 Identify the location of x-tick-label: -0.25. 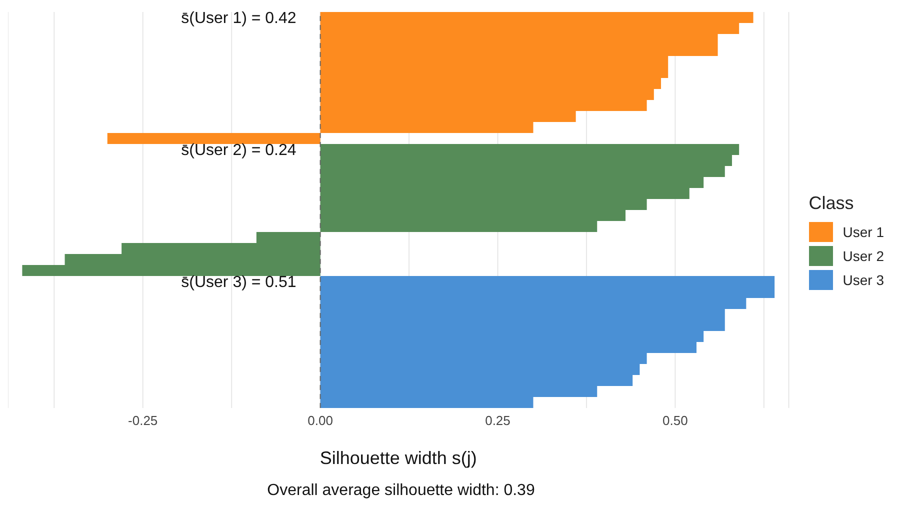
(143, 420).